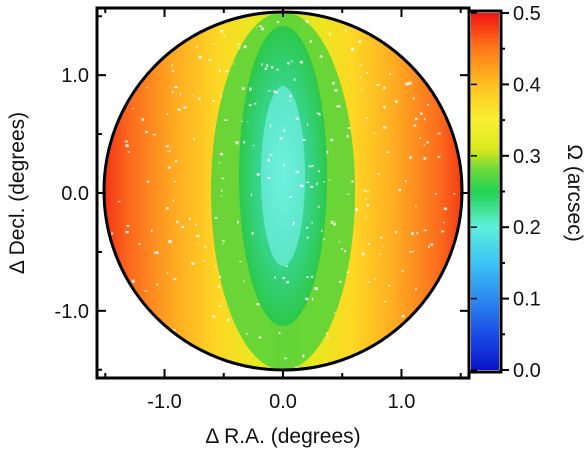 Image resolution: width=587 pixels, height=451 pixels. I want to click on colorbar-tick-label: 0.3, so click(527, 157).